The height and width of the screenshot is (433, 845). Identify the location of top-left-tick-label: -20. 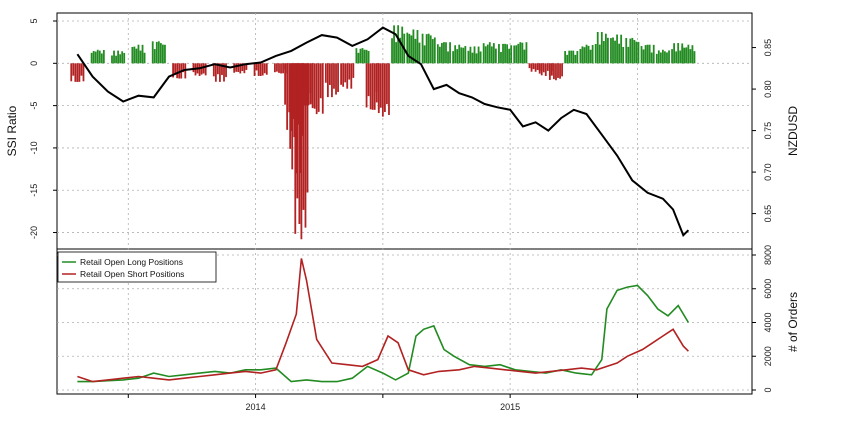
(34, 232).